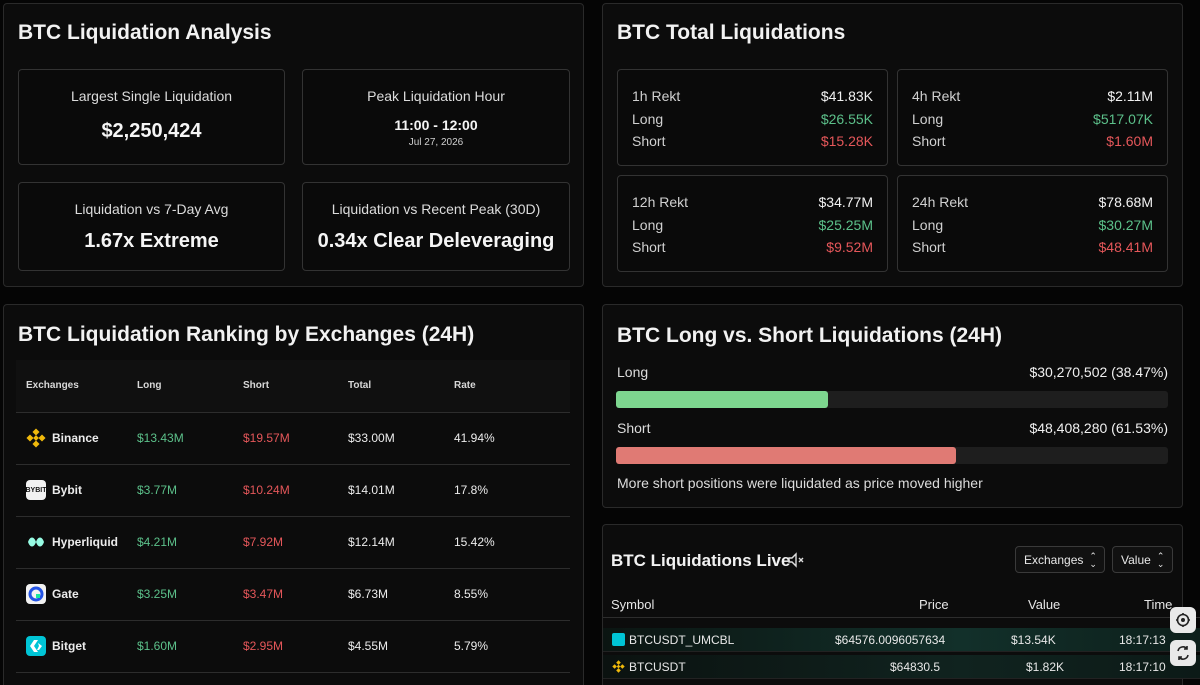 This screenshot has height=685, width=1200. Describe the element at coordinates (1125, 202) in the screenshot. I see `rekt-total: $78.68M` at that location.